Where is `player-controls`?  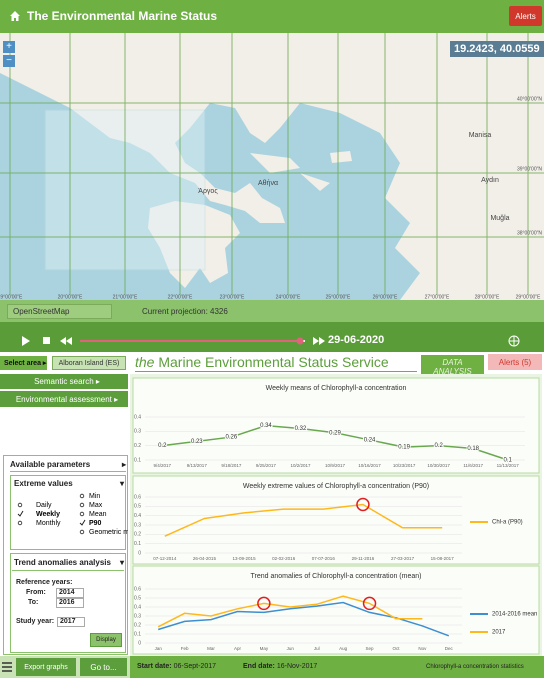
player-controls is located at coordinates (271, 341).